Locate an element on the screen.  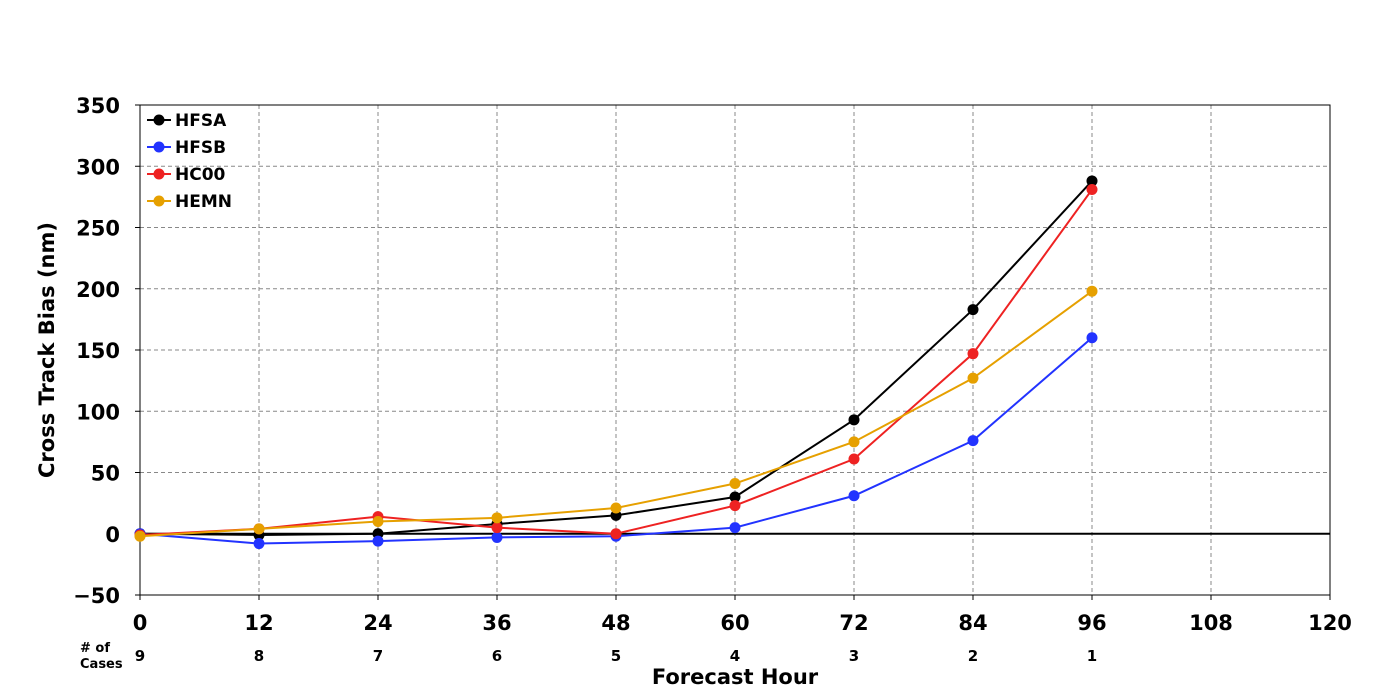
y-tick-label: 300 is located at coordinates (98, 167).